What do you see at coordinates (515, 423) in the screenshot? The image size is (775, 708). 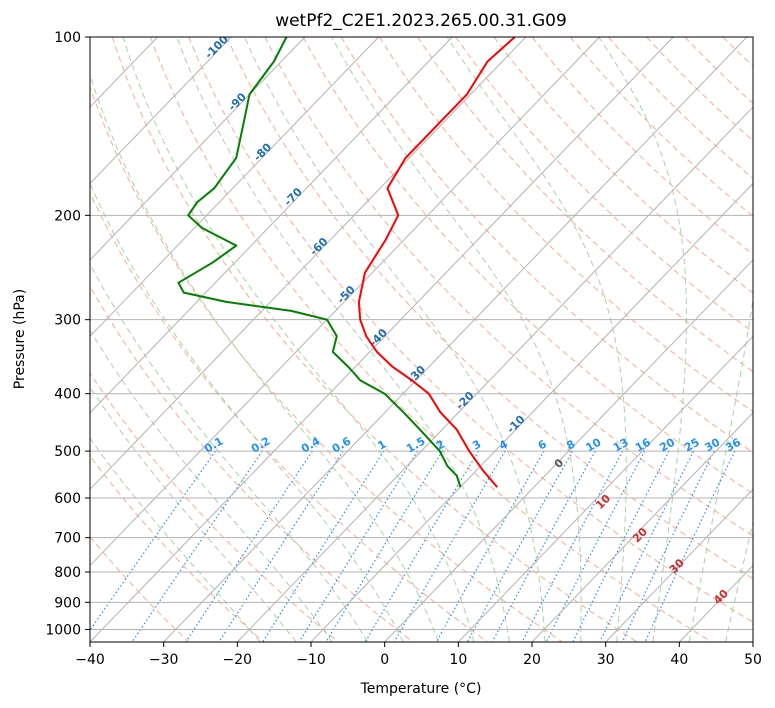 I see `dry-adiabat-label: -10` at bounding box center [515, 423].